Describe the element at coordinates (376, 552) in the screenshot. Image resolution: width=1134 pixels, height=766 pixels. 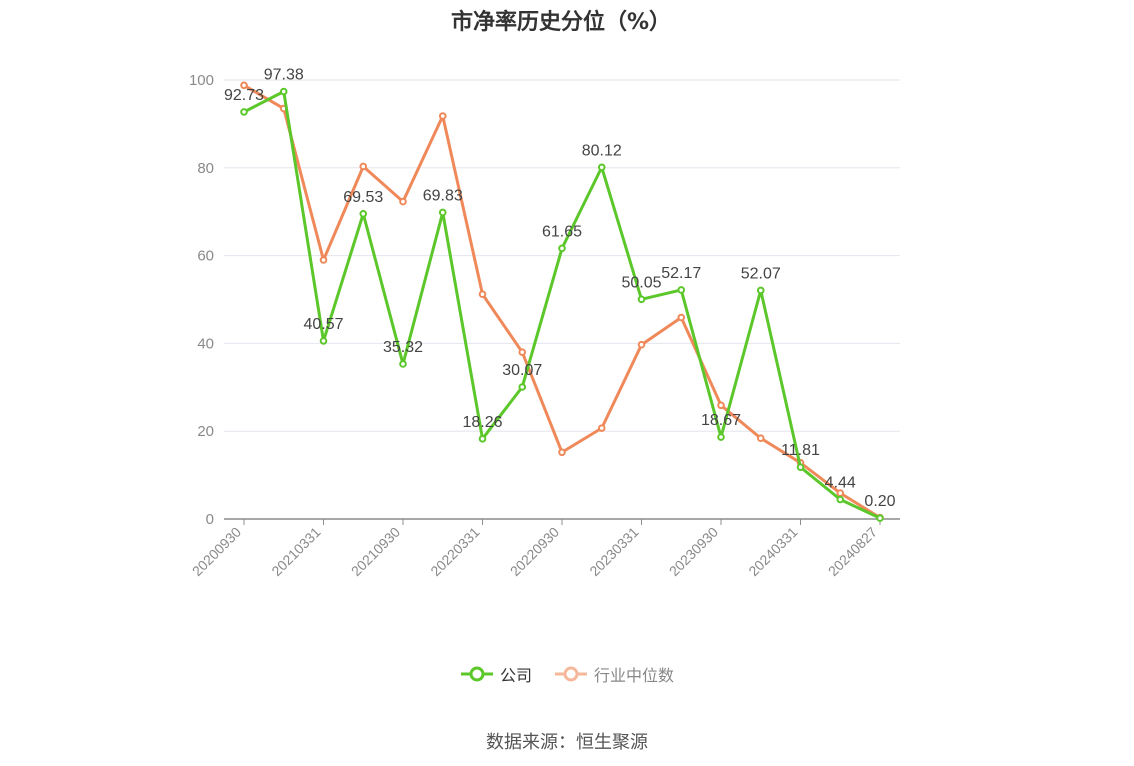
I see `x-tick-label: 20210930` at that location.